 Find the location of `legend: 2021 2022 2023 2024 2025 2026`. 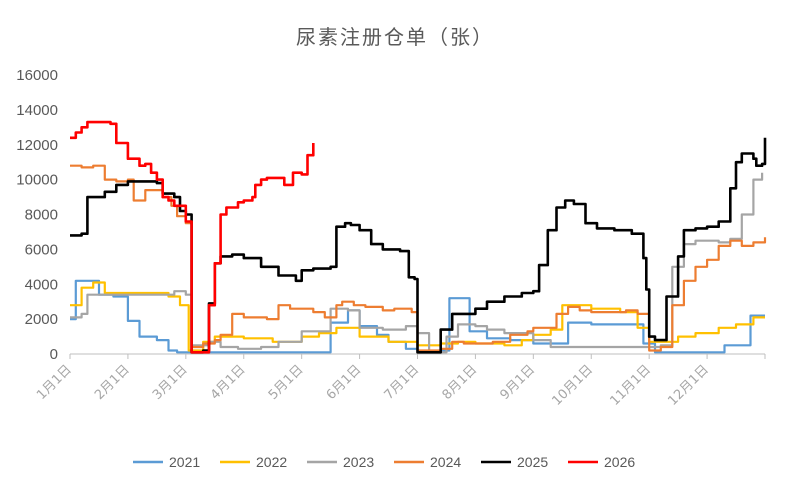

legend: 2021 2022 2023 2024 2025 2026 is located at coordinates (384, 462).